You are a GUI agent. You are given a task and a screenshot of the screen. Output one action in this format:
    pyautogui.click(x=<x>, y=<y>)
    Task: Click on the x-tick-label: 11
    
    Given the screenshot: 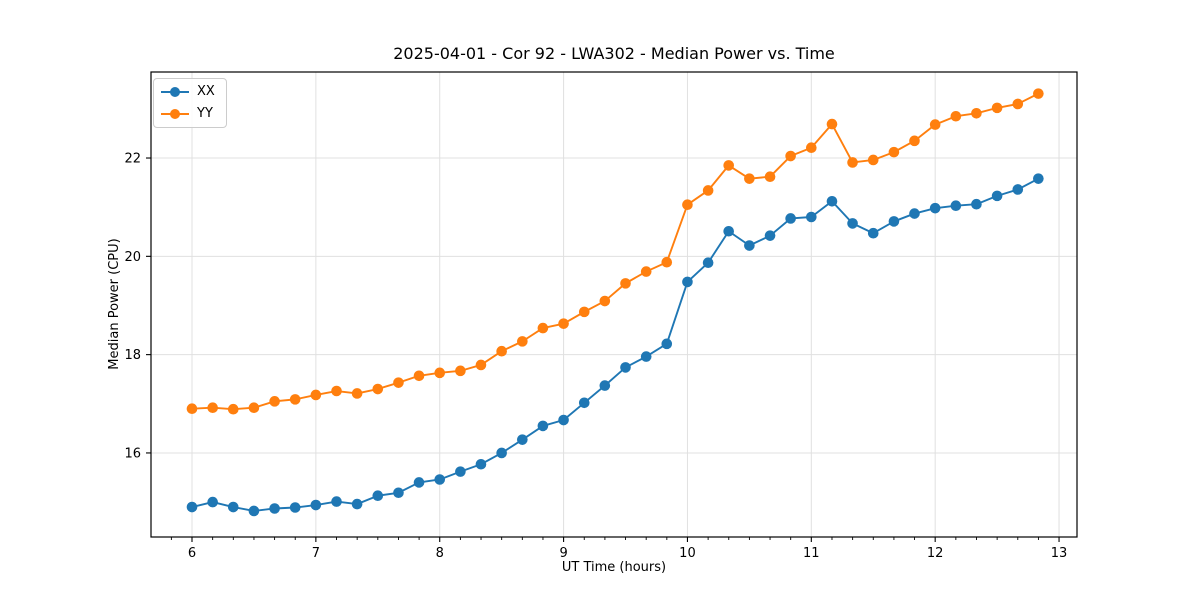 What is the action you would take?
    pyautogui.click(x=811, y=553)
    